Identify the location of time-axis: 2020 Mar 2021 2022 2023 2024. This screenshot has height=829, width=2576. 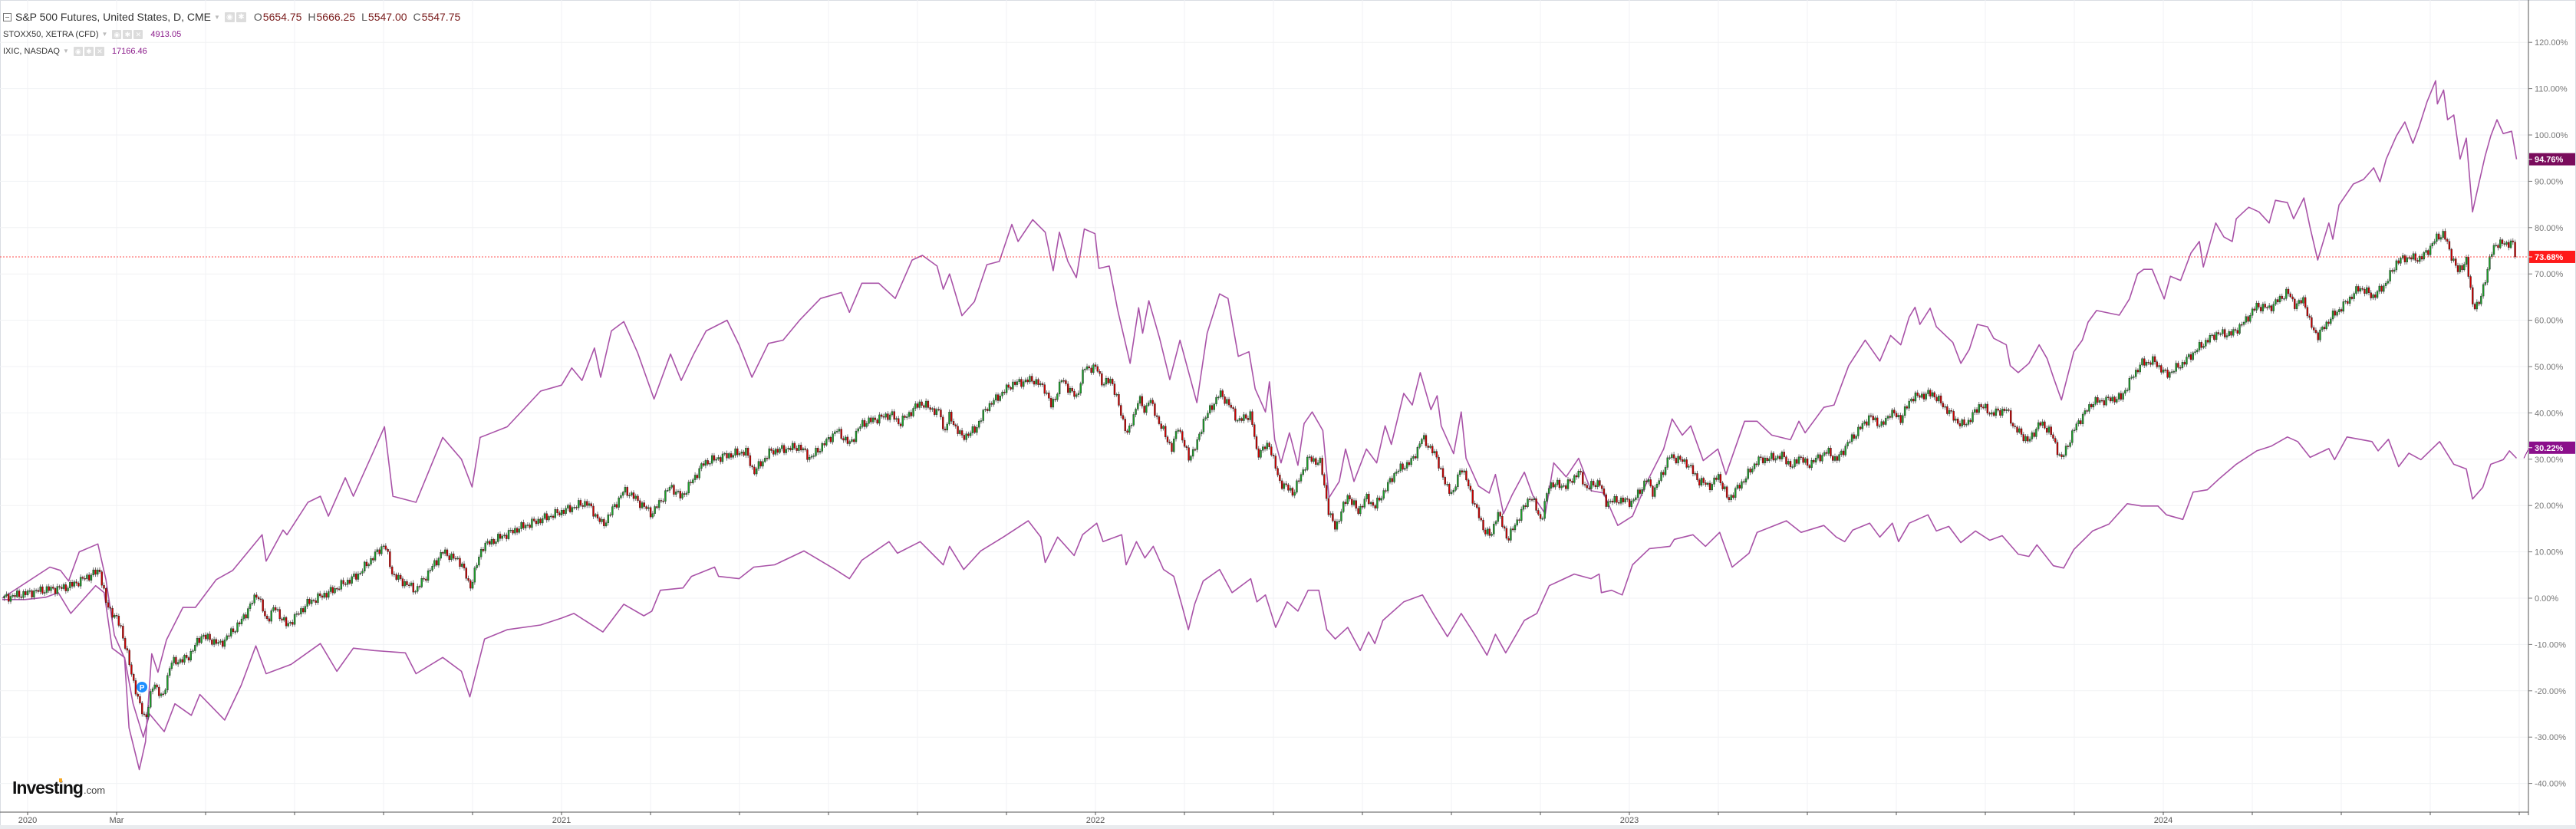
(1264, 818).